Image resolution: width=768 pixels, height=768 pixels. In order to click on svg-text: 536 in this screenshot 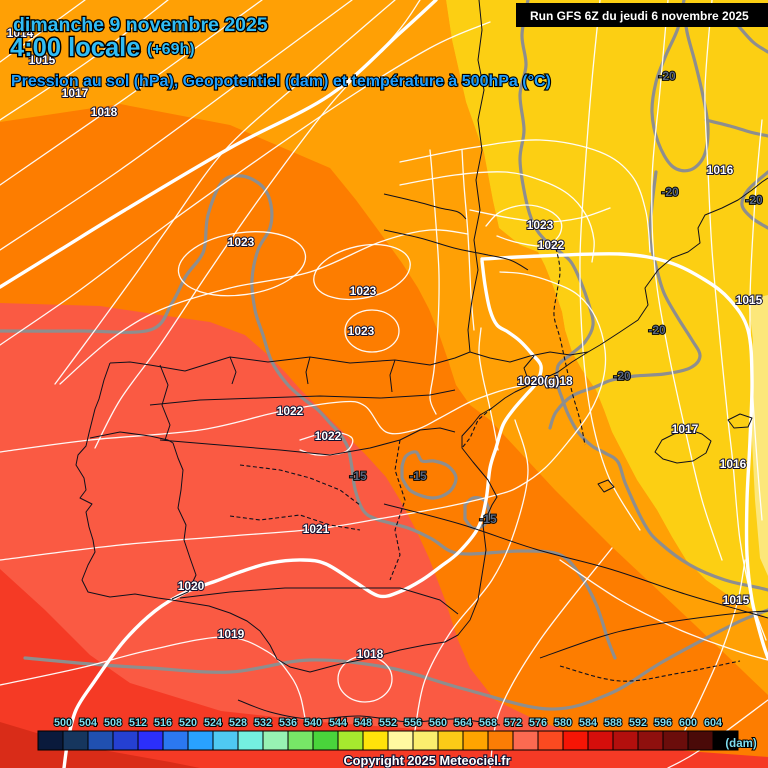, I will do `click(288, 723)`.